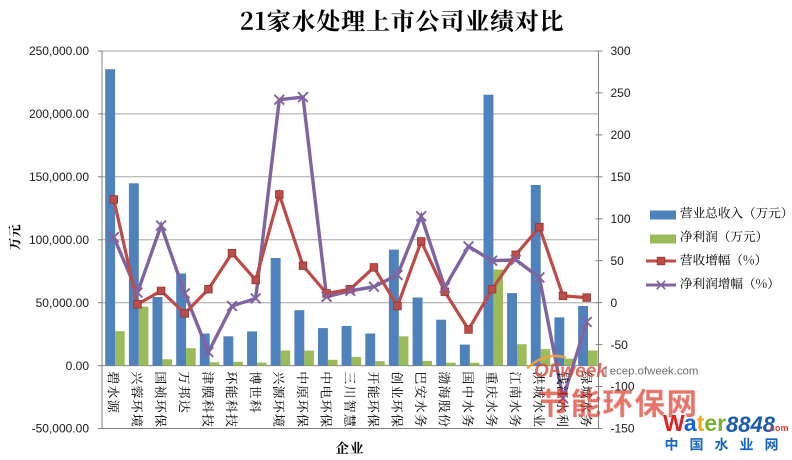 Image resolution: width=792 pixels, height=460 pixels. Describe the element at coordinates (620, 345) in the screenshot. I see `svg-text: -50` at that location.